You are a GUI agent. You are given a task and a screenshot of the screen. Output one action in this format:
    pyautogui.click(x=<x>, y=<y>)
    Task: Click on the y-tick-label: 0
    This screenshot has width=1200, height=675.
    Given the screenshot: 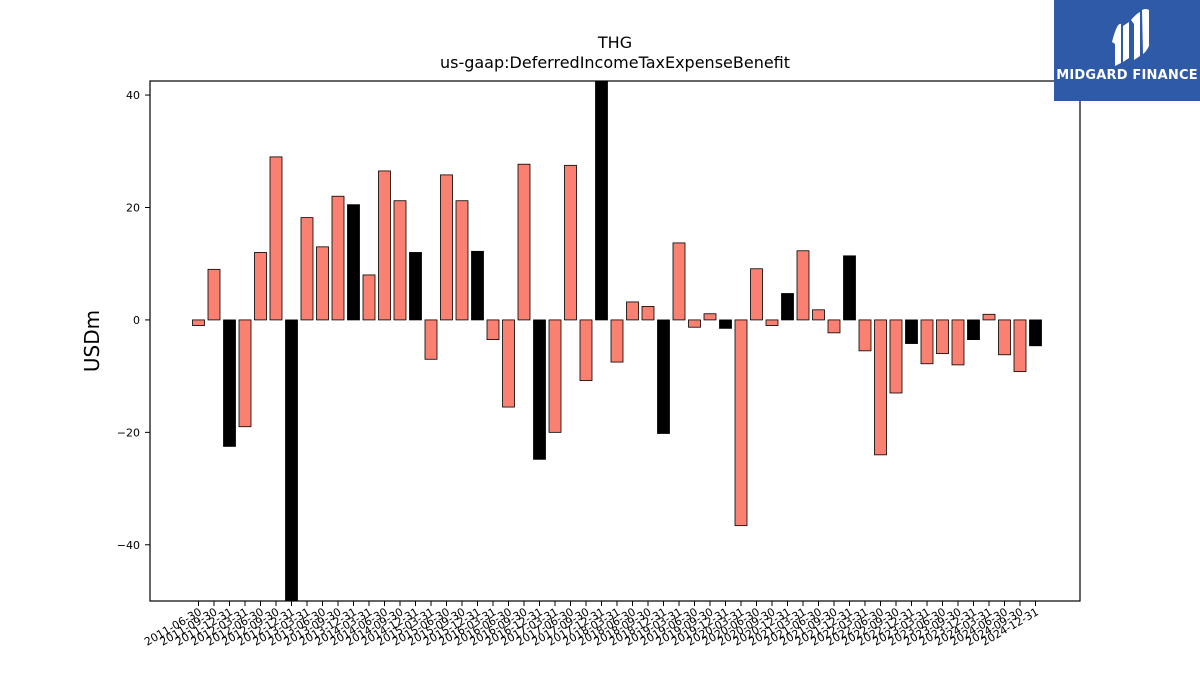 What is the action you would take?
    pyautogui.click(x=136, y=320)
    